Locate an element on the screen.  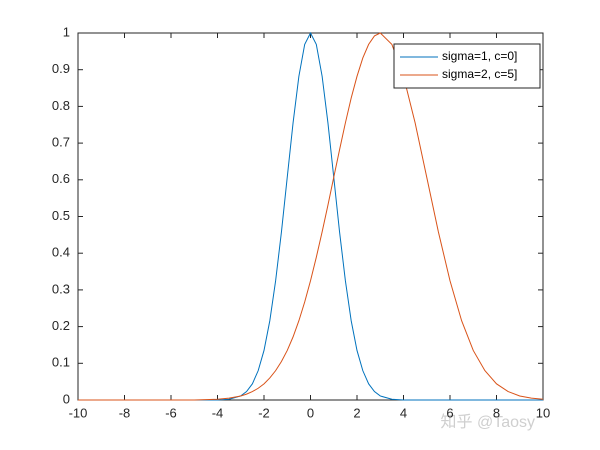
y-tick-label: 0.2 is located at coordinates (61, 325).